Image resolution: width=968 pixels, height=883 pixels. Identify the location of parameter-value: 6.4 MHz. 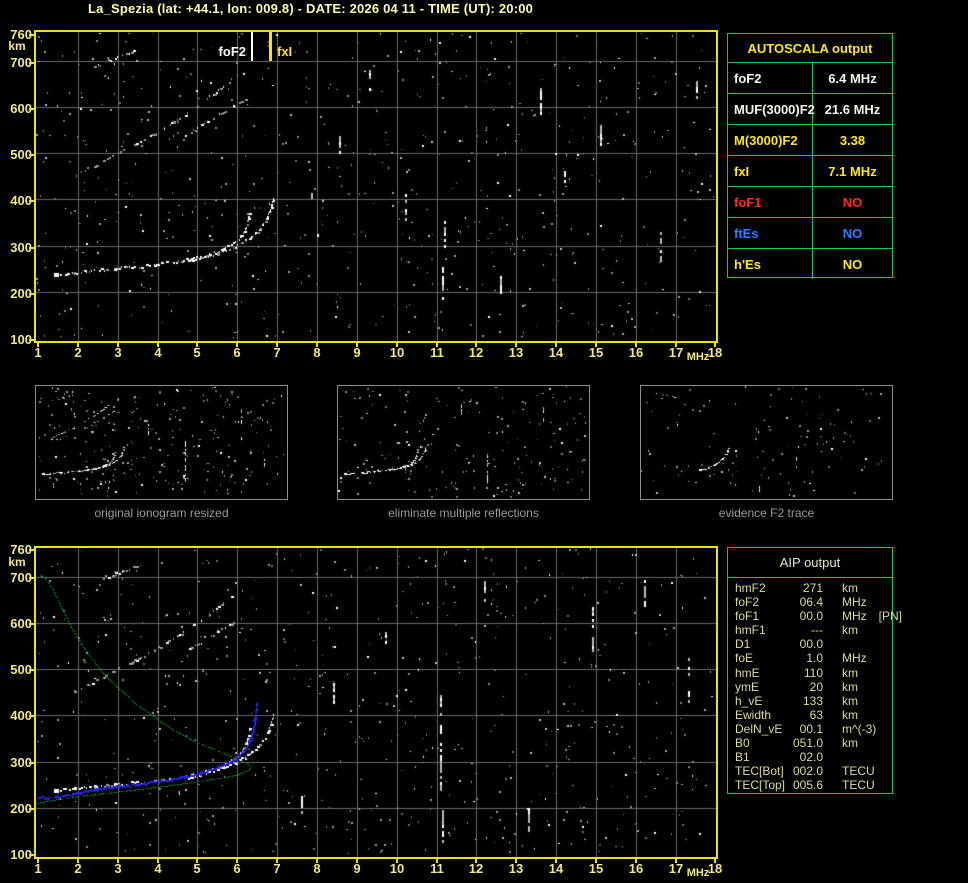
(852, 78).